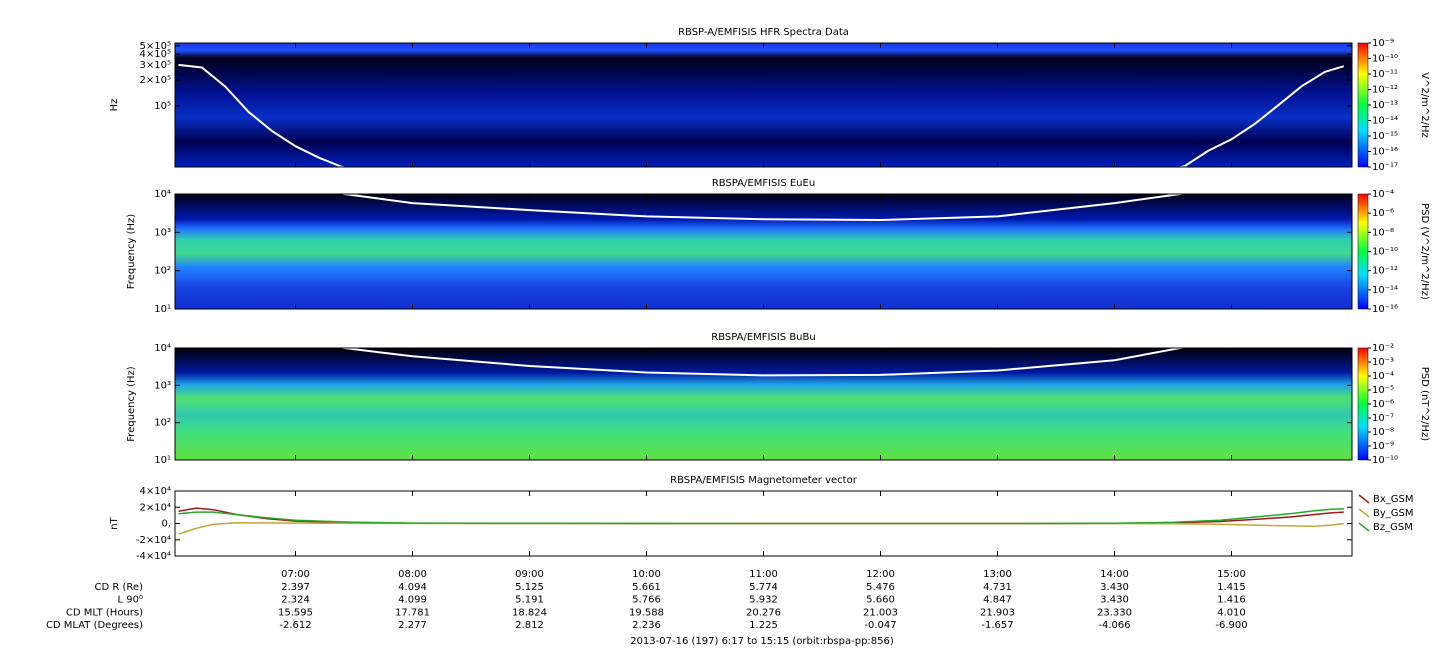 The height and width of the screenshot is (658, 1447). Describe the element at coordinates (155, 491) in the screenshot. I see `y-tick-label: 4×10⁴` at that location.